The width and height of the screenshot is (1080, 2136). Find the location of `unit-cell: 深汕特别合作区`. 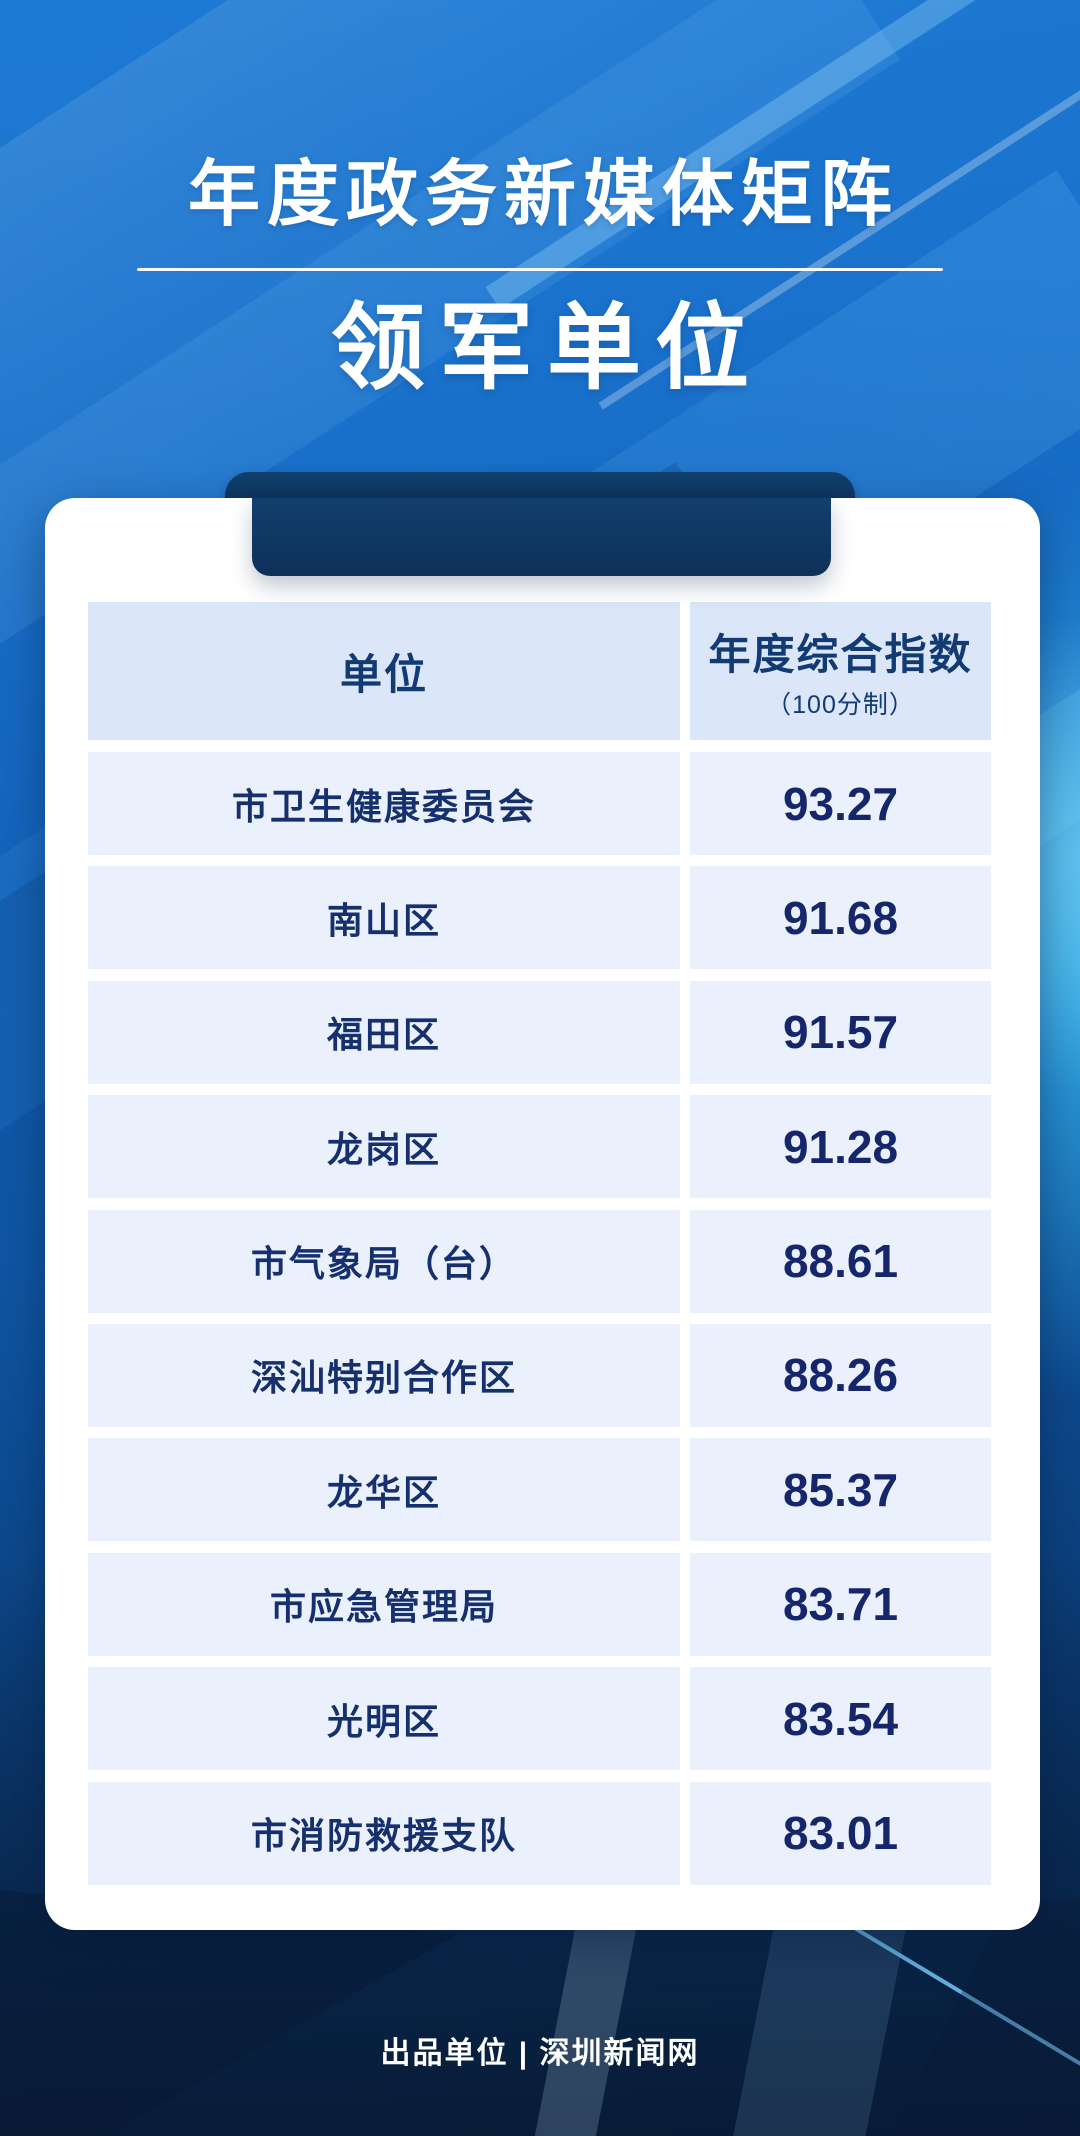

unit-cell: 深汕特别合作区 is located at coordinates (384, 1375).